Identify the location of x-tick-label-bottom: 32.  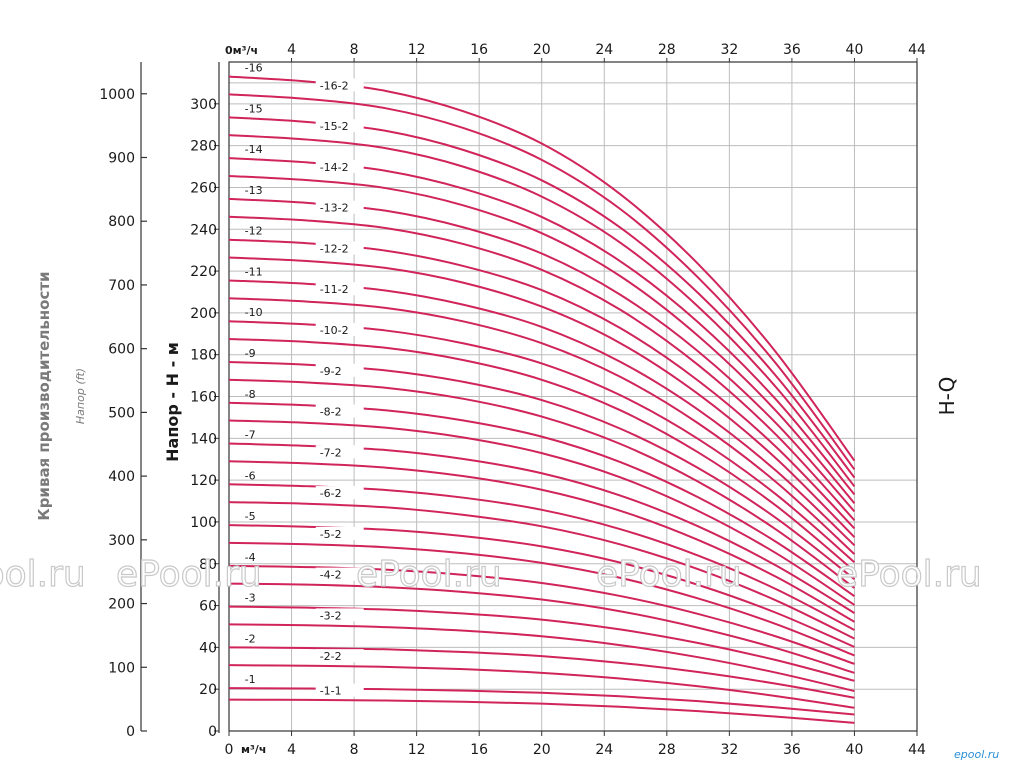
(729, 750).